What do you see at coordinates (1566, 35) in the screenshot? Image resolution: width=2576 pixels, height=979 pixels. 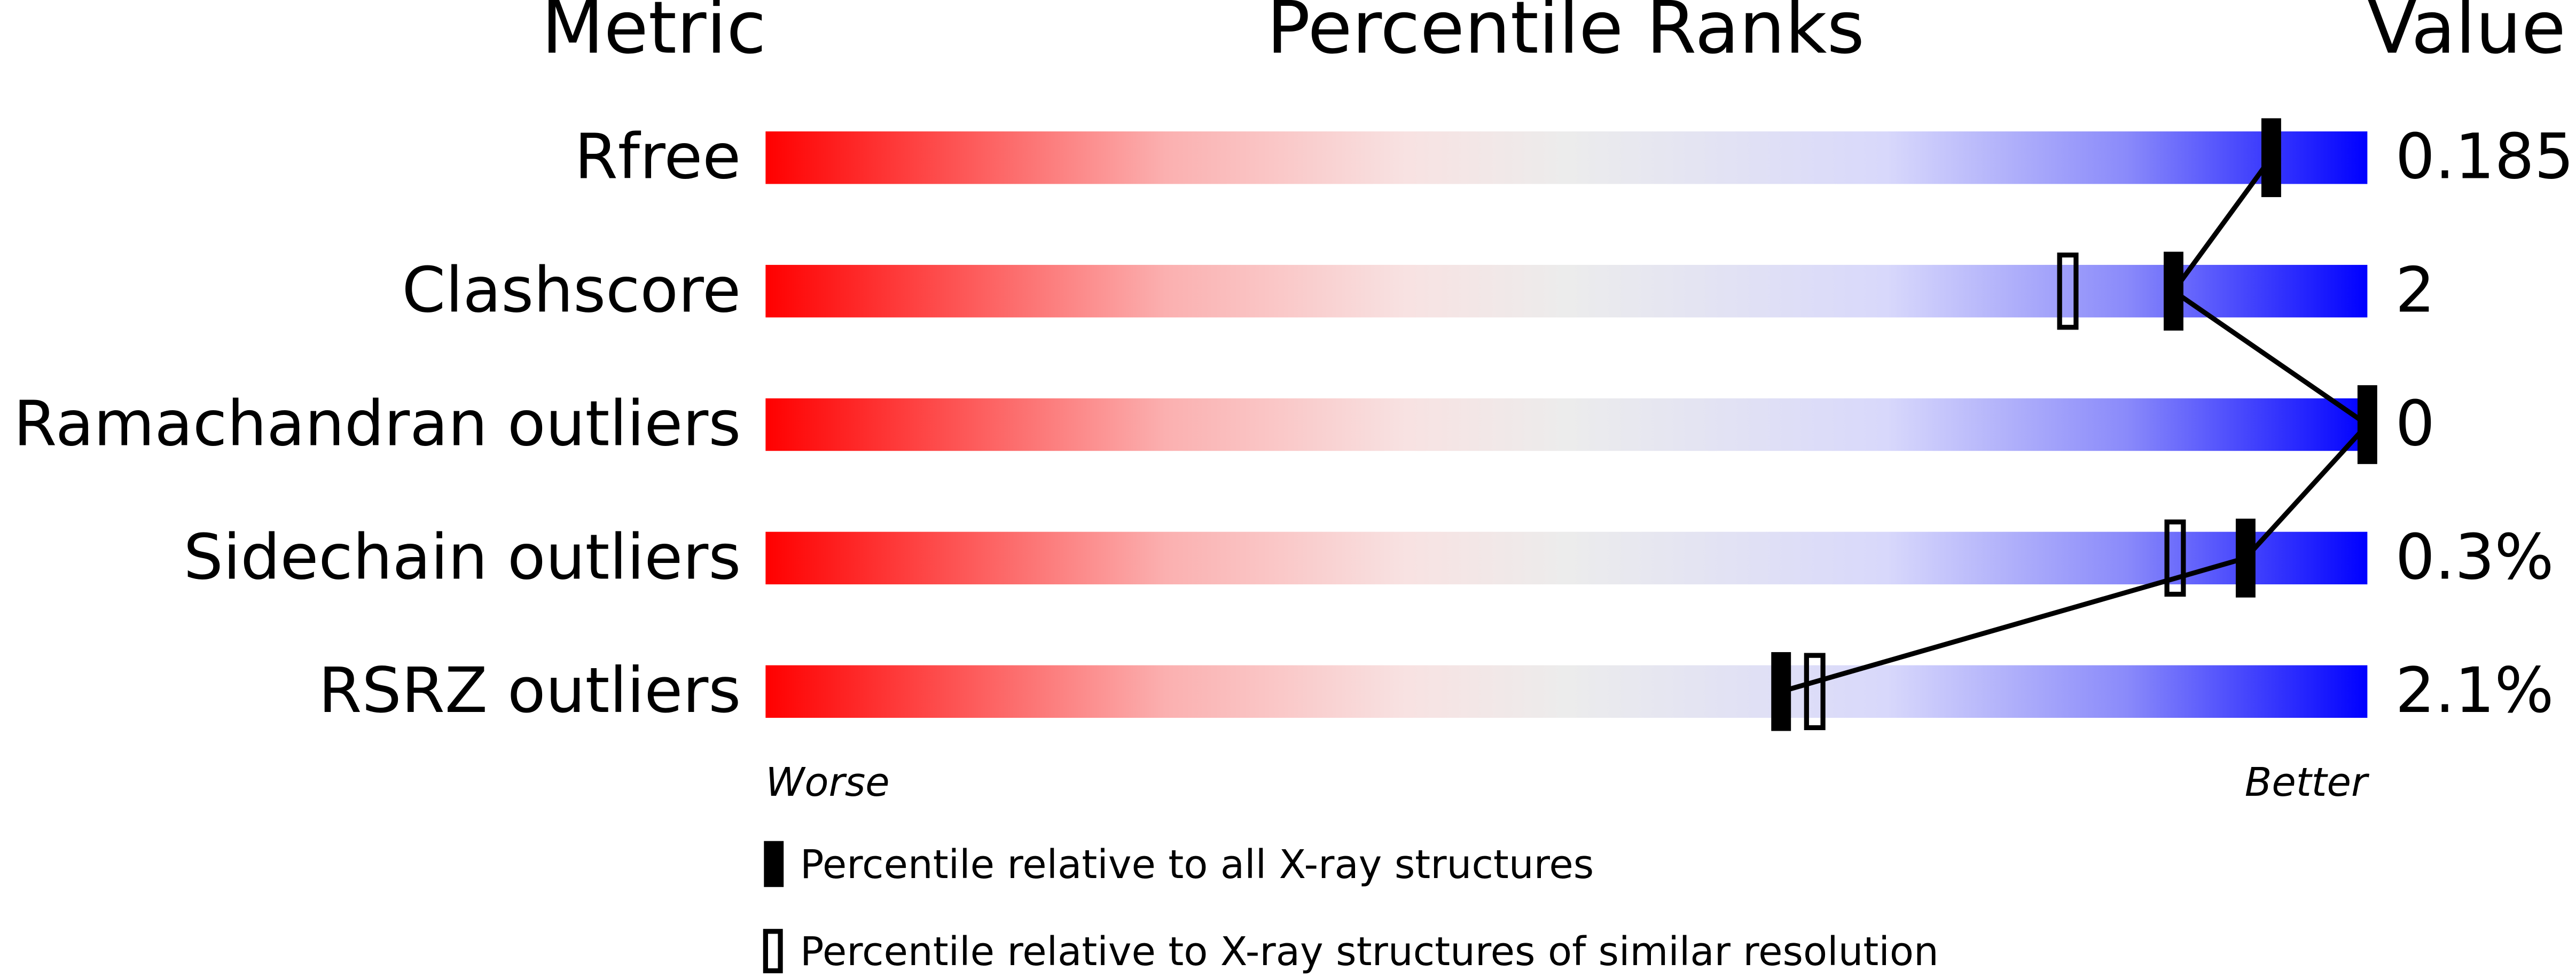 I see `header-percentile: Percentile Ranks` at bounding box center [1566, 35].